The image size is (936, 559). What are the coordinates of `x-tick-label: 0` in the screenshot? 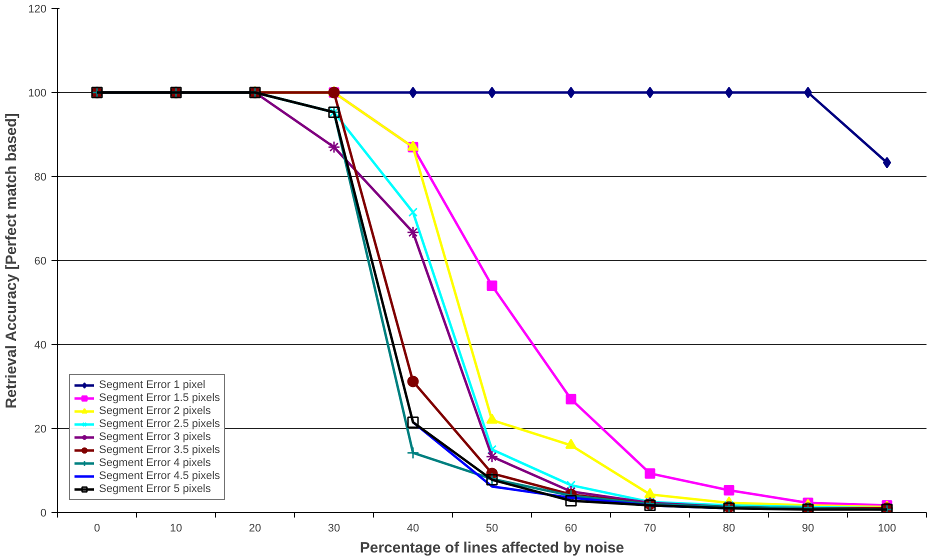 It's located at (97, 528).